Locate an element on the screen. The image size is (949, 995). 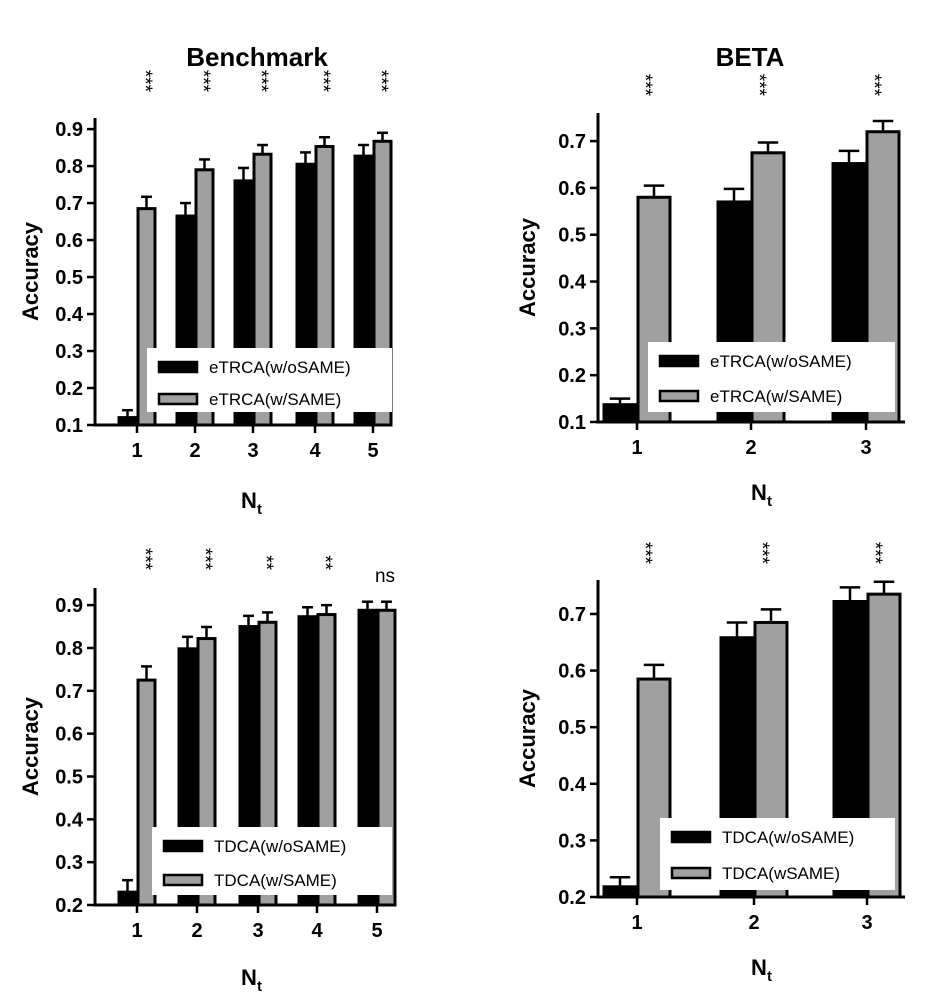
legend-label: TDCA(w/SAME) is located at coordinates (275, 880).